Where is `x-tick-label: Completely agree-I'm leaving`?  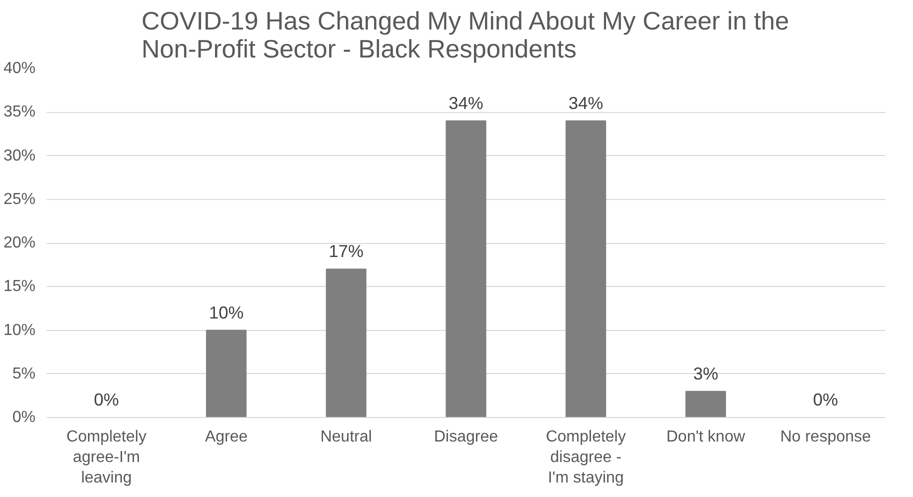 x-tick-label: Completely agree-I'm leaving is located at coordinates (106, 457).